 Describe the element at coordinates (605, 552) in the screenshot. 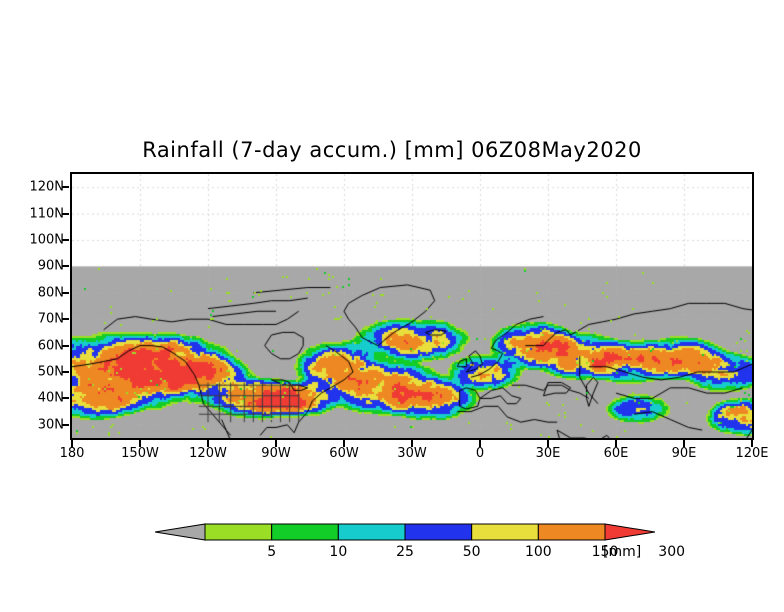

I see `colorbar-tick-label: 150` at that location.